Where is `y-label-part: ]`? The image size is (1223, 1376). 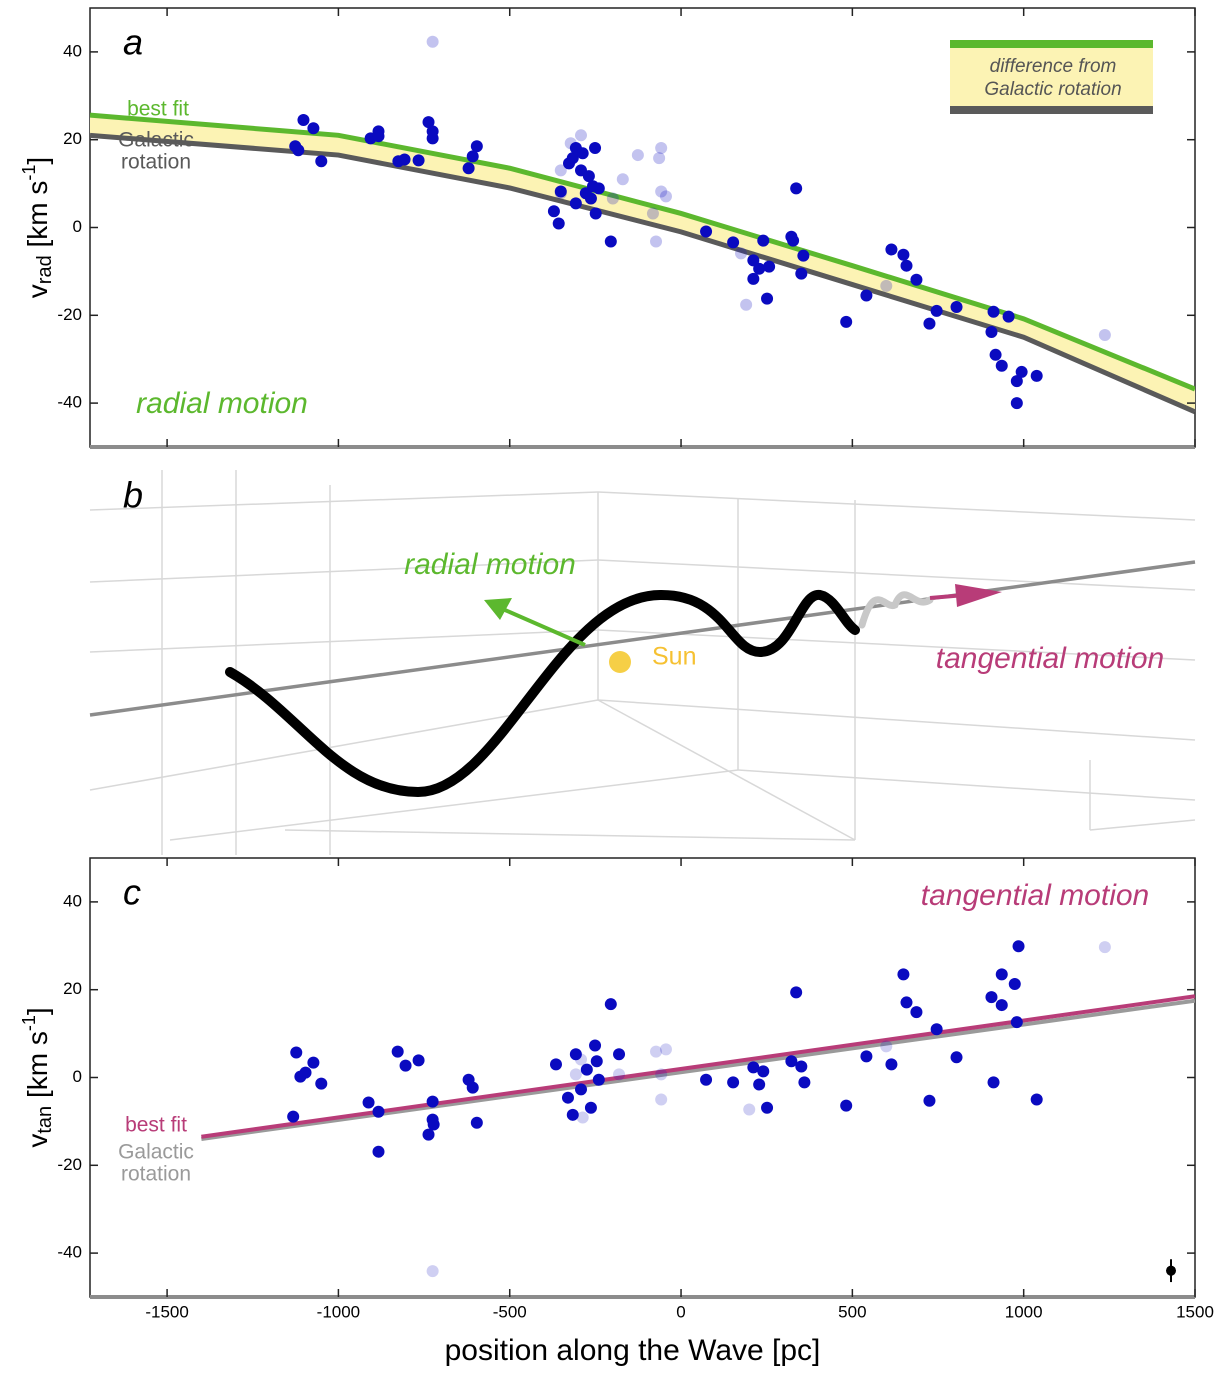 y-label-part: ] is located at coordinates (37, 1011).